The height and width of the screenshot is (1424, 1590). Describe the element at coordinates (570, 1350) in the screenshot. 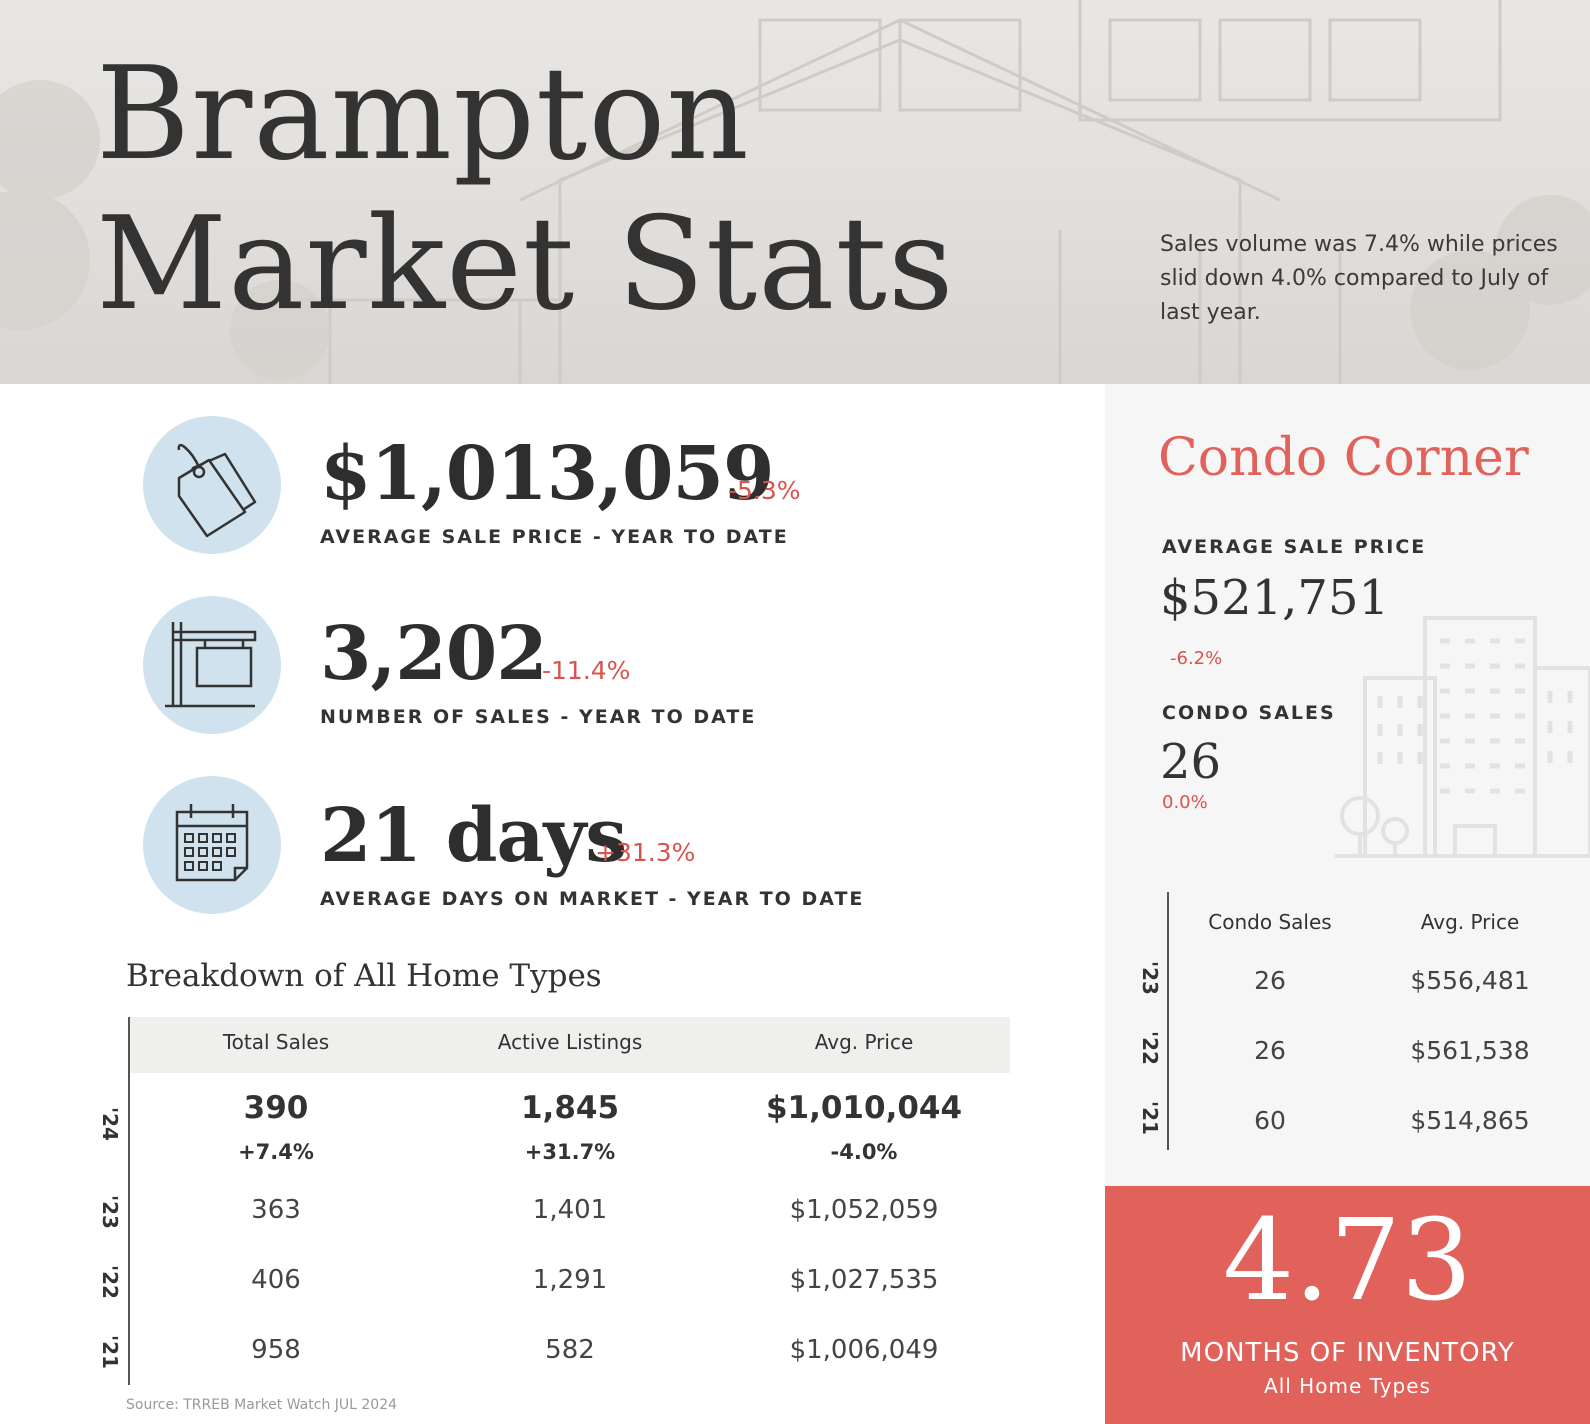

I see `table-cell: 582` at that location.